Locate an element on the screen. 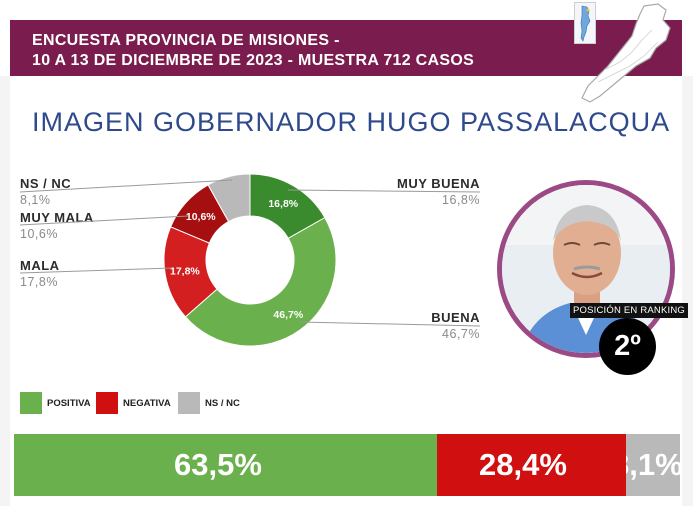 The image size is (693, 506). stacked-result-bar: 63,5% 28,4% 8,1% is located at coordinates (347, 465).